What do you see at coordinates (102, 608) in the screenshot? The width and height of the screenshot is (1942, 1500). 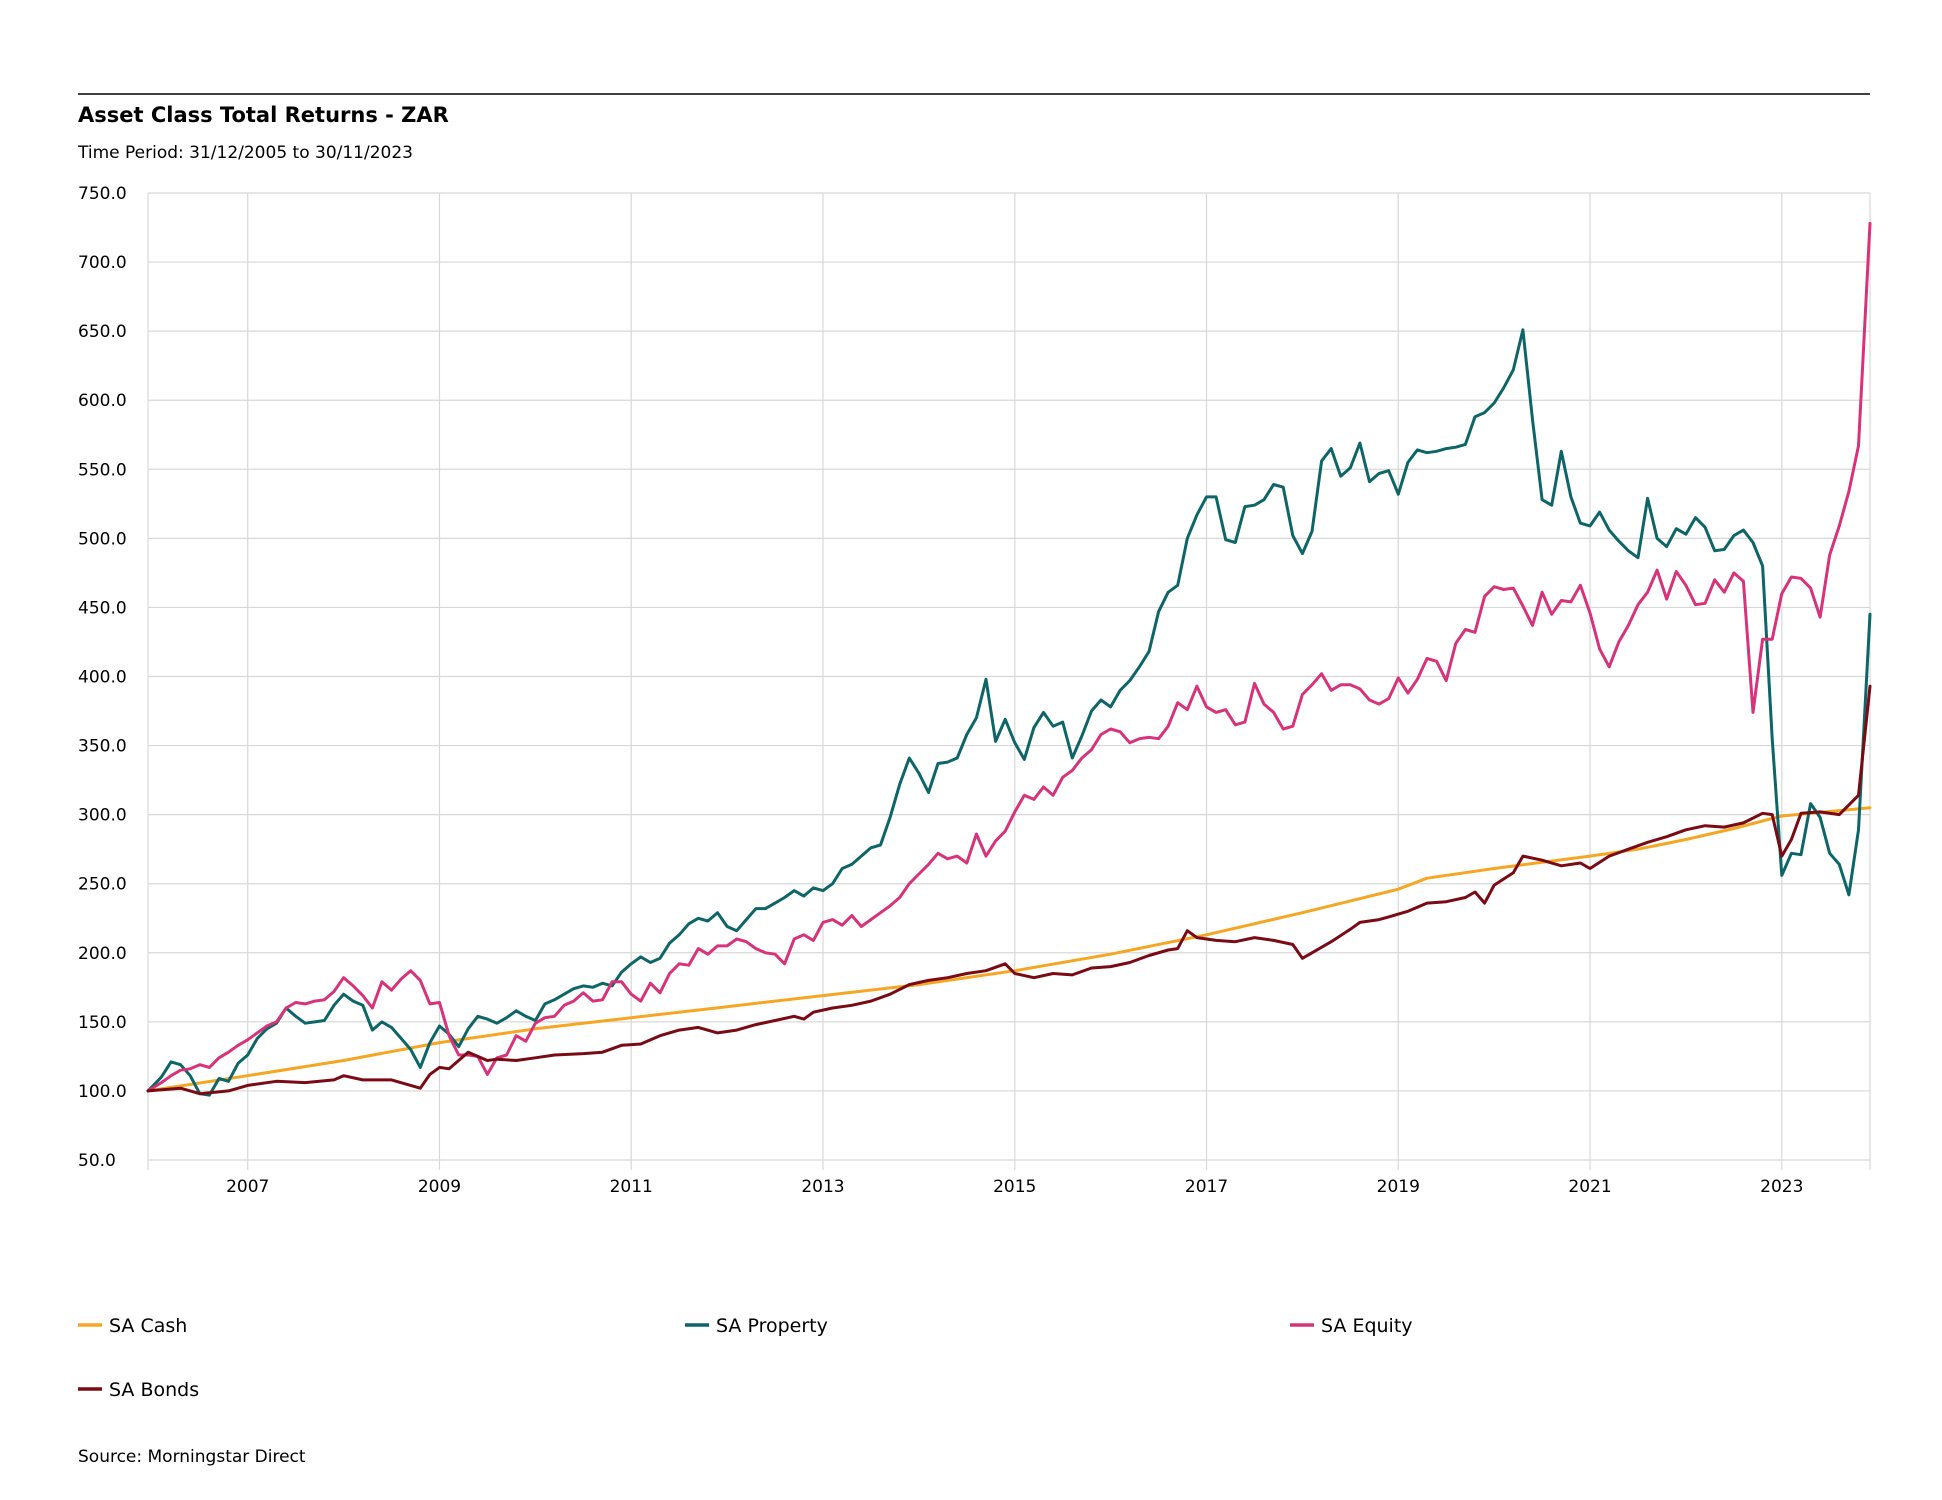 I see `y-tick-label: 450.0` at bounding box center [102, 608].